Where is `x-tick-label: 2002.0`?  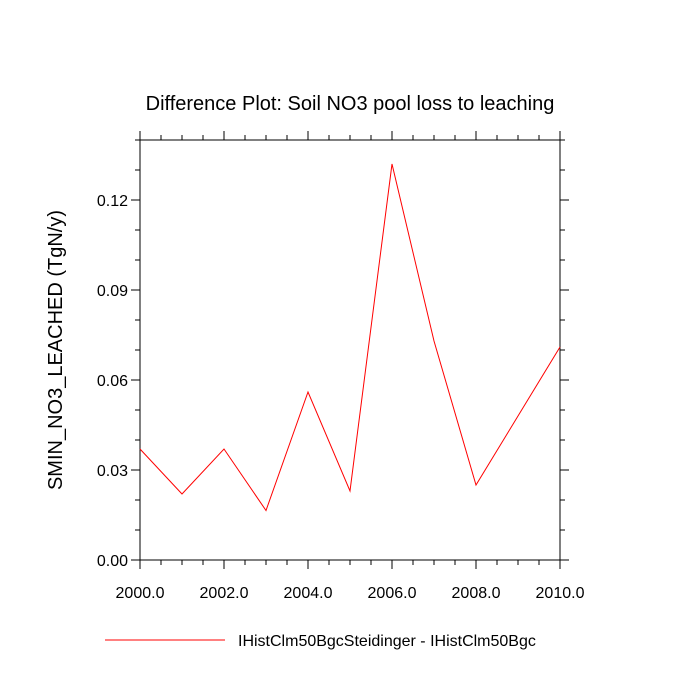
x-tick-label: 2002.0 is located at coordinates (224, 593).